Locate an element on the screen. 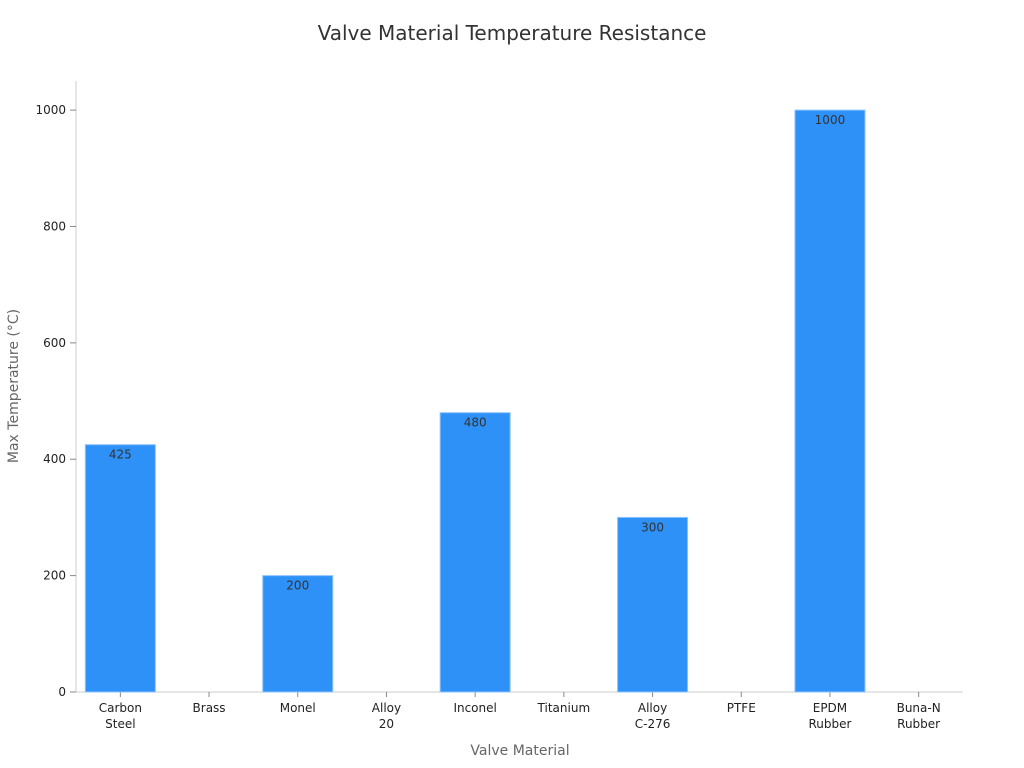  x-tick-label-line: Inconel is located at coordinates (474, 708).